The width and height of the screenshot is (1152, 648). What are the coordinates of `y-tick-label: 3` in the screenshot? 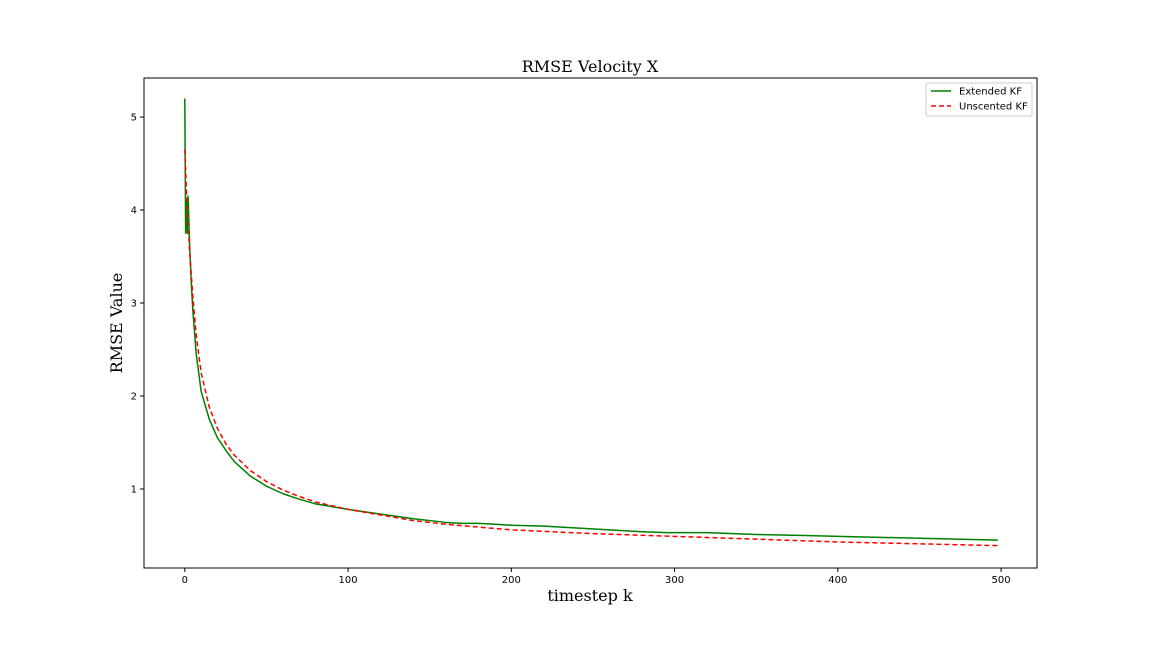 It's located at (134, 304).